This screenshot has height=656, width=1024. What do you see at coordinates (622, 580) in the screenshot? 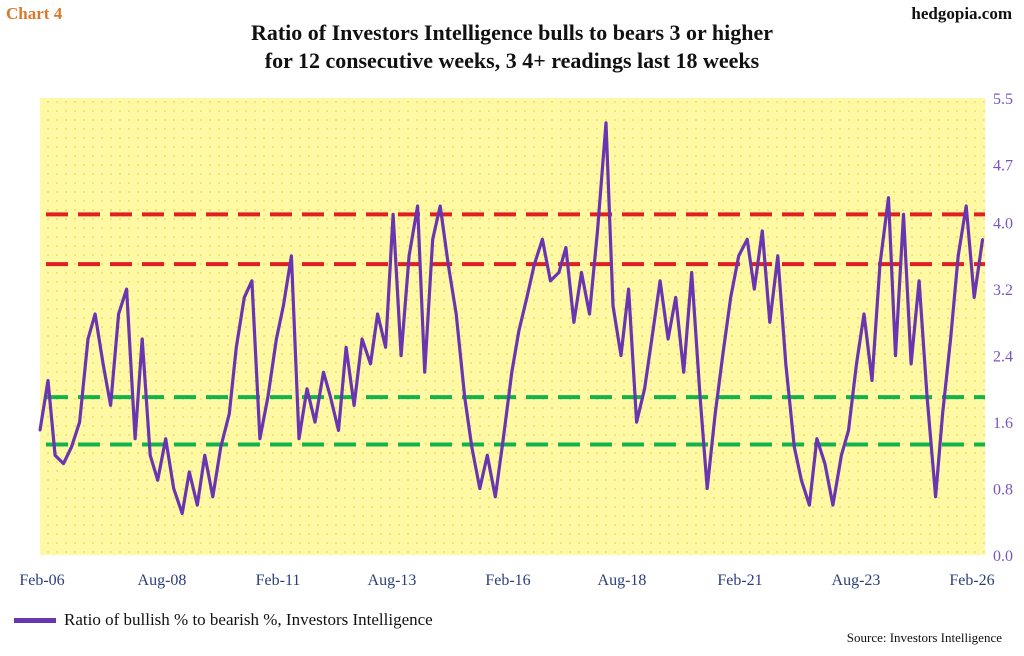
I see `x-tick-label: Aug-18` at bounding box center [622, 580].